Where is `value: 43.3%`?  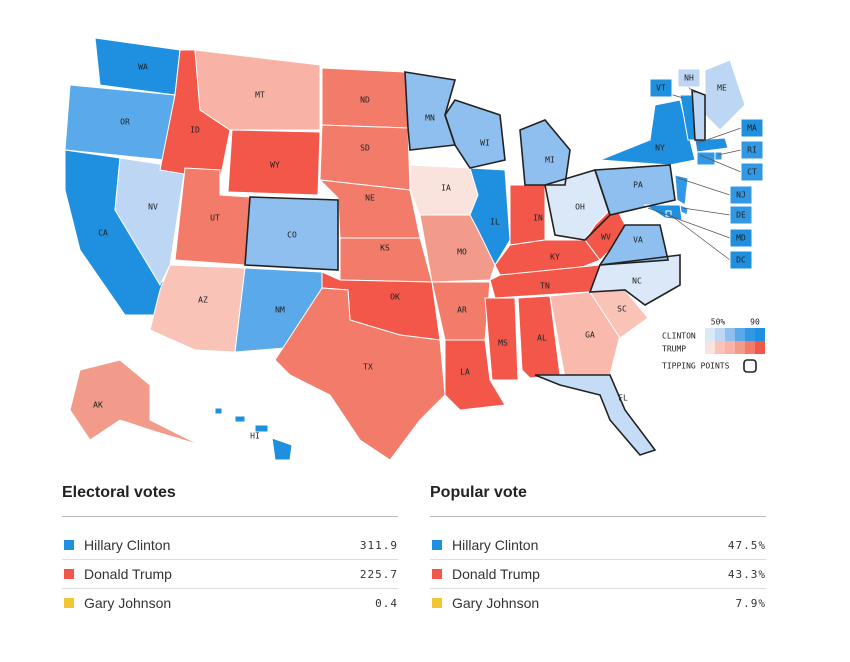
value: 43.3% is located at coordinates (746, 574).